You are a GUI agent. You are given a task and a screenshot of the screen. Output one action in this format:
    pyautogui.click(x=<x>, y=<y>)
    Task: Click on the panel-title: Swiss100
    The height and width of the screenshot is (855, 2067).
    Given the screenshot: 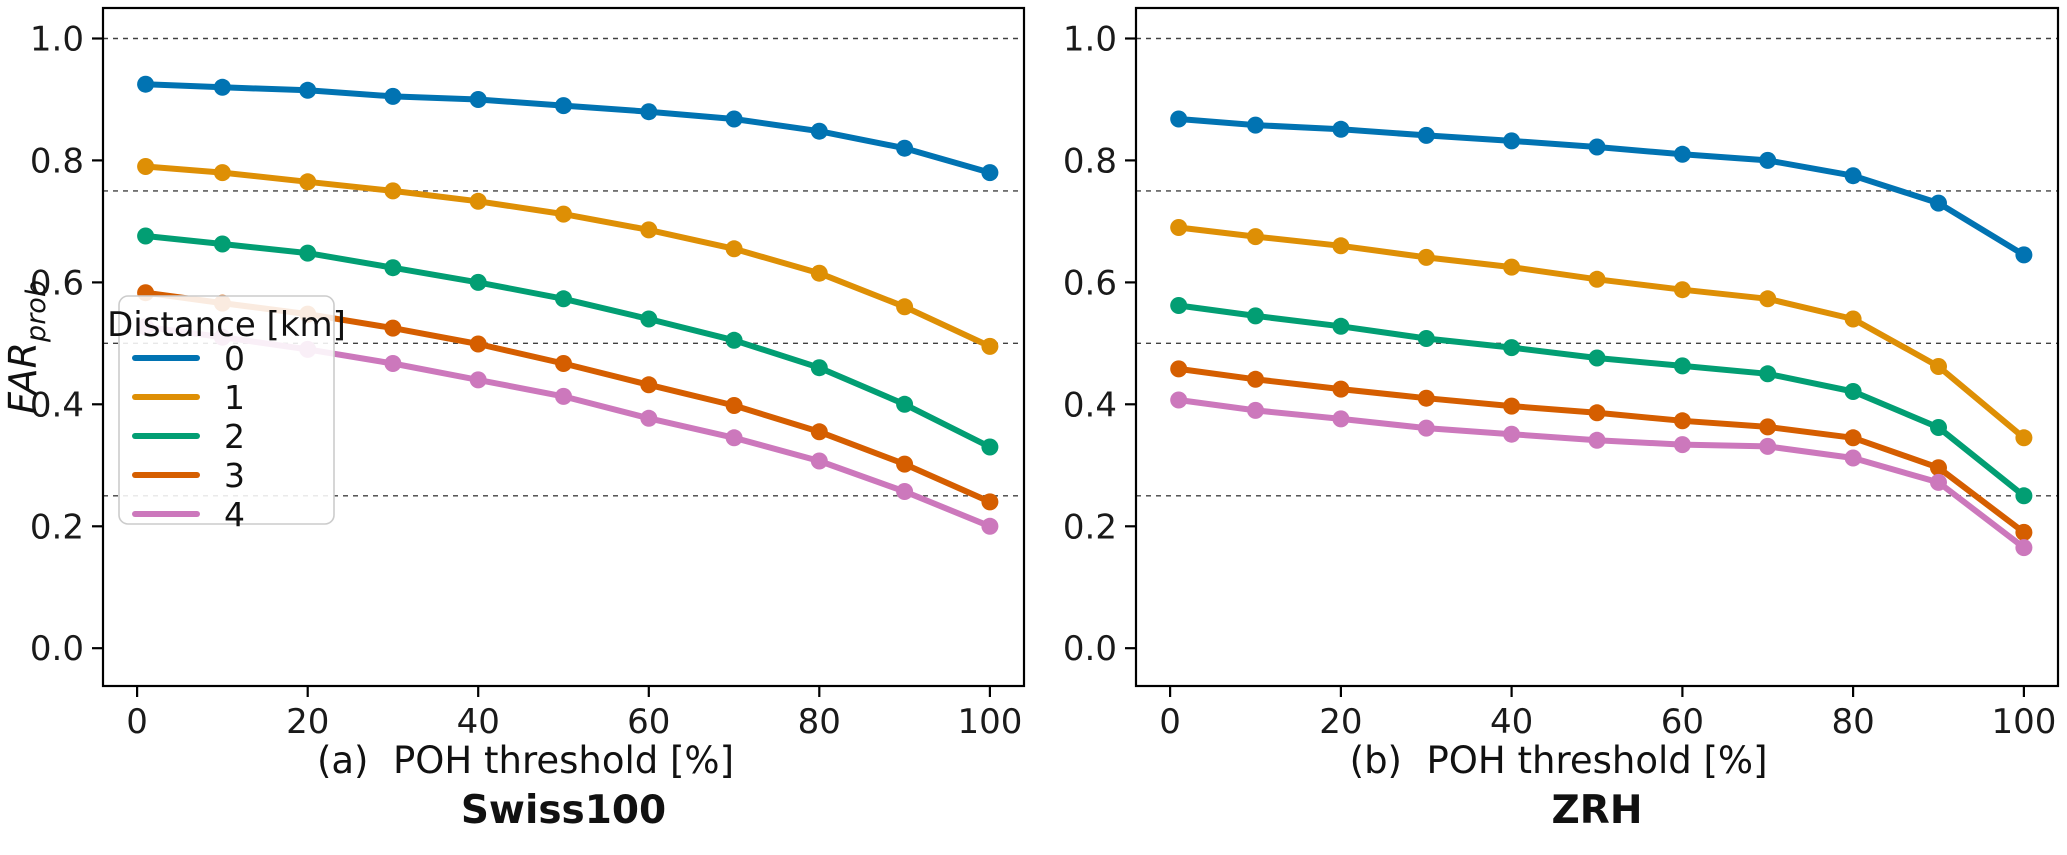 What is the action you would take?
    pyautogui.click(x=563, y=810)
    